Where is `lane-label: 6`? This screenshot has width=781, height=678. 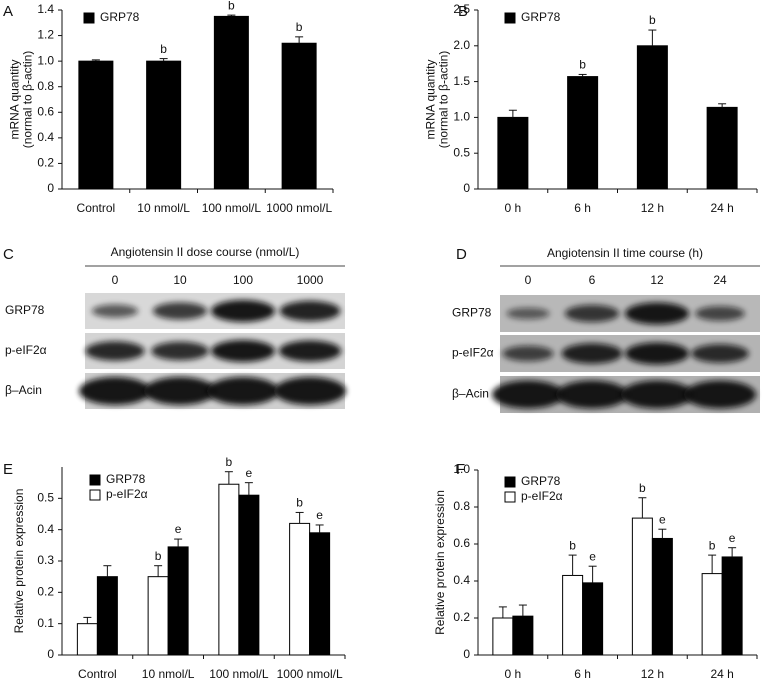
lane-label: 6 is located at coordinates (592, 280).